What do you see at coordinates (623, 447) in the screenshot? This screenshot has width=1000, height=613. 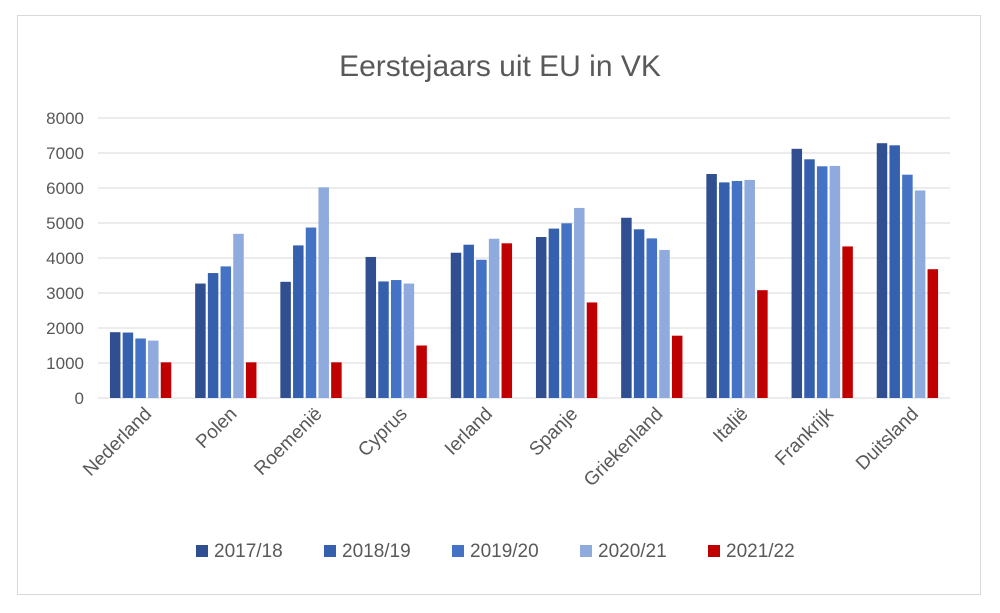 I see `x-category-label: Griekenland` at bounding box center [623, 447].